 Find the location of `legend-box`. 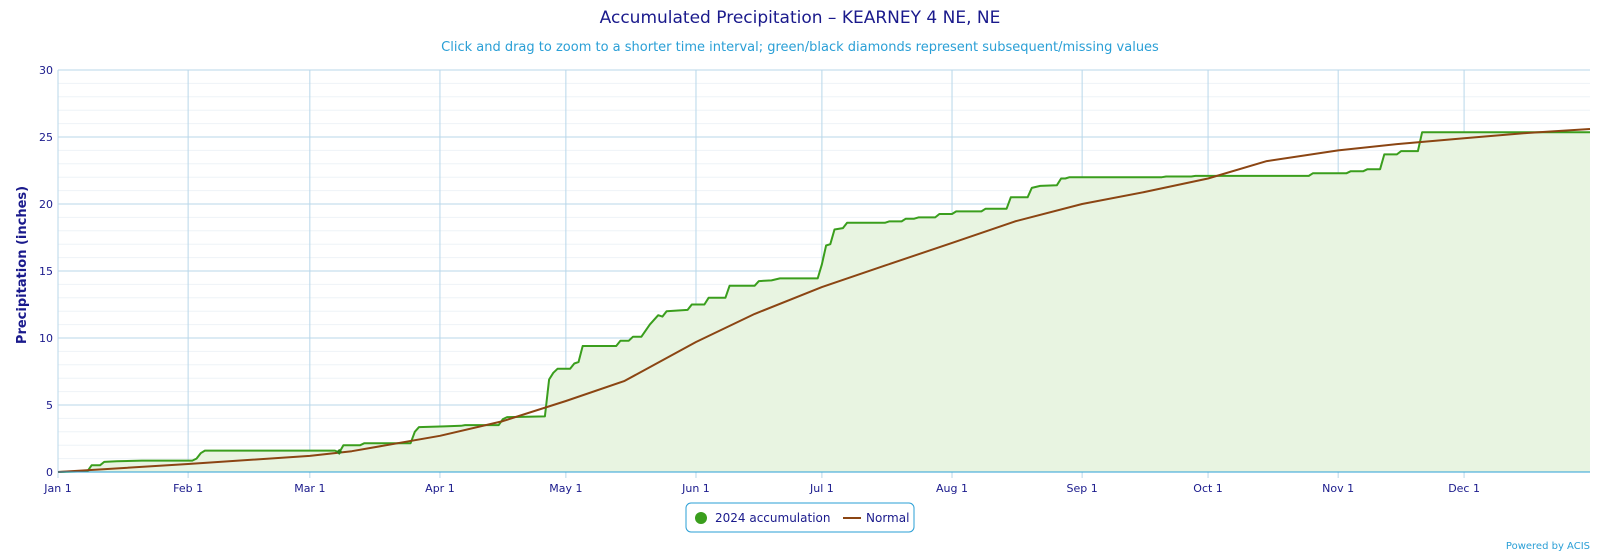

legend-box is located at coordinates (800, 517).